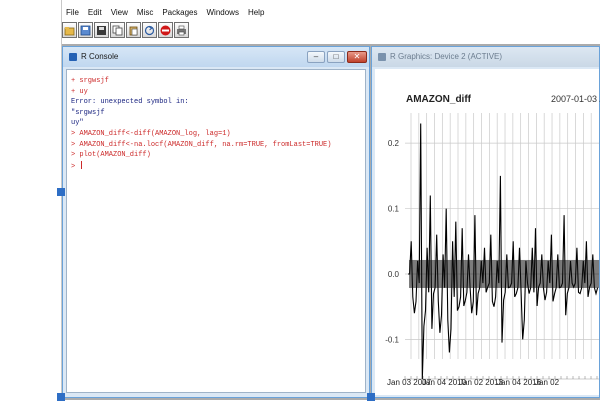 This screenshot has height=401, width=600. I want to click on r-console-icon, so click(73, 57).